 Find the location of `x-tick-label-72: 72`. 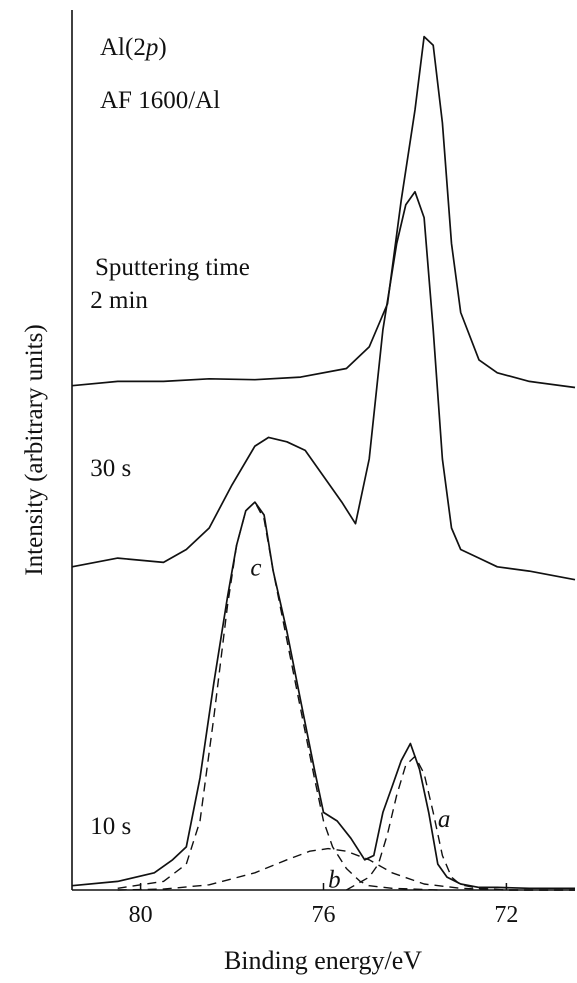

x-tick-label-72: 72 is located at coordinates (506, 915).